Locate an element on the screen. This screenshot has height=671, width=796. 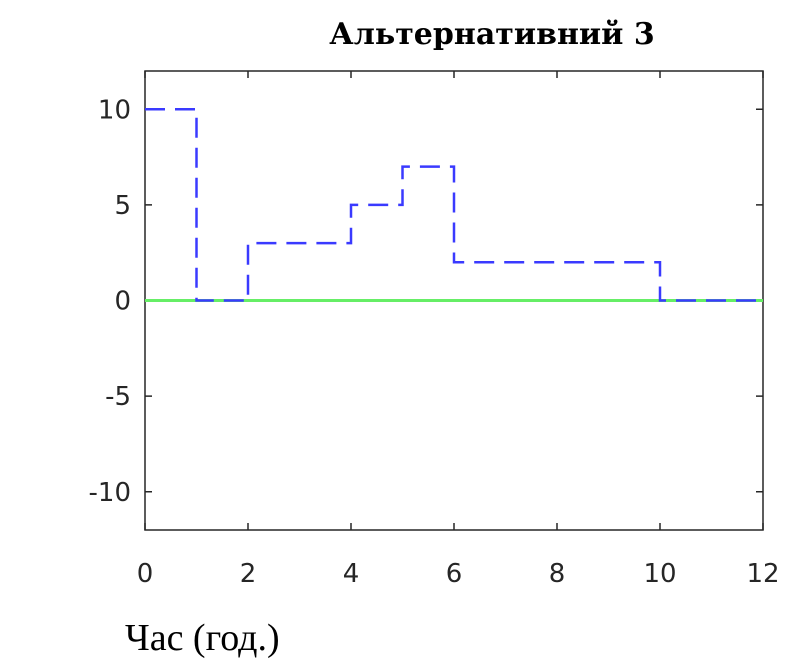
x-tick-label: 0 is located at coordinates (145, 574).